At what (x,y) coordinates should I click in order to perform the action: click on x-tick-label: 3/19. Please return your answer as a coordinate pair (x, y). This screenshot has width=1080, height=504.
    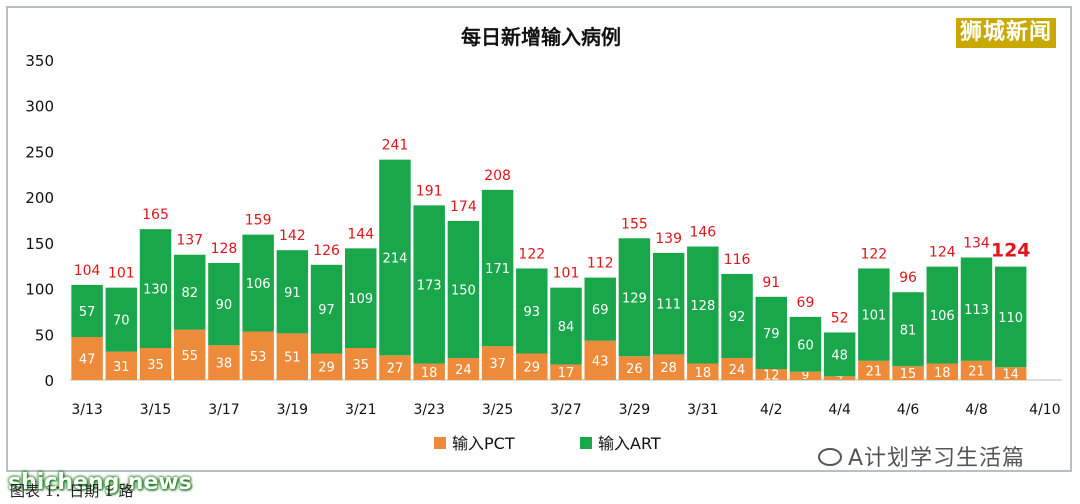
    Looking at the image, I should click on (292, 410).